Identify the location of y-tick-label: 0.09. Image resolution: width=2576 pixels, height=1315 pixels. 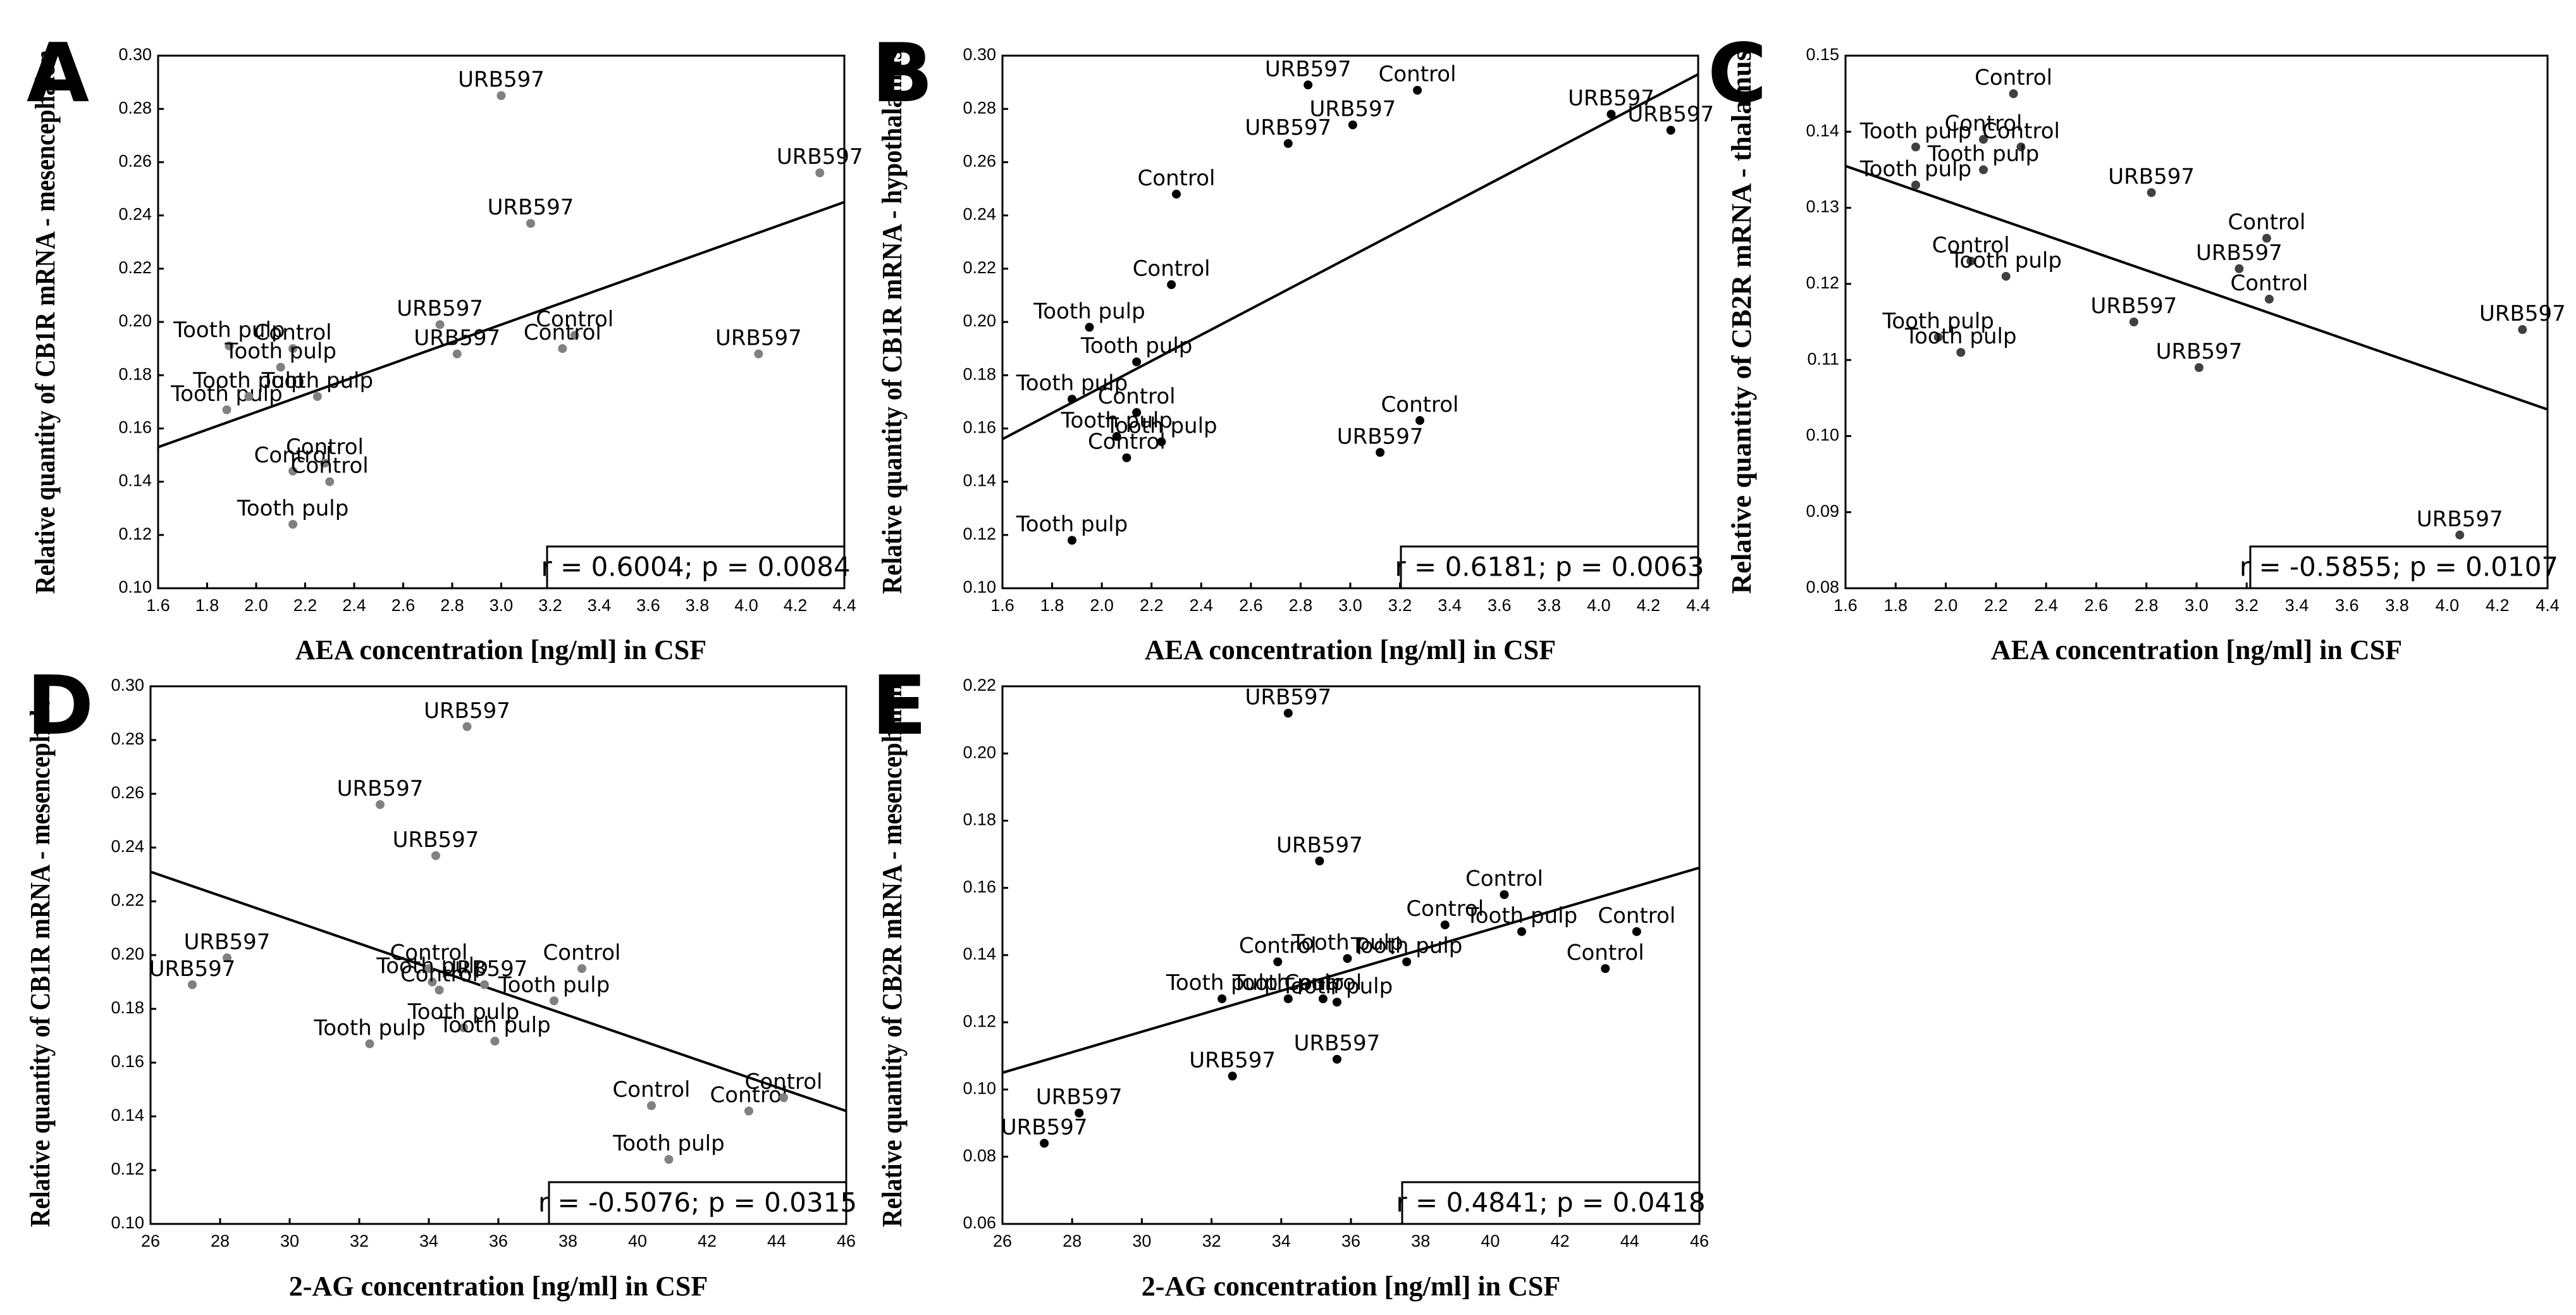
(1822, 511).